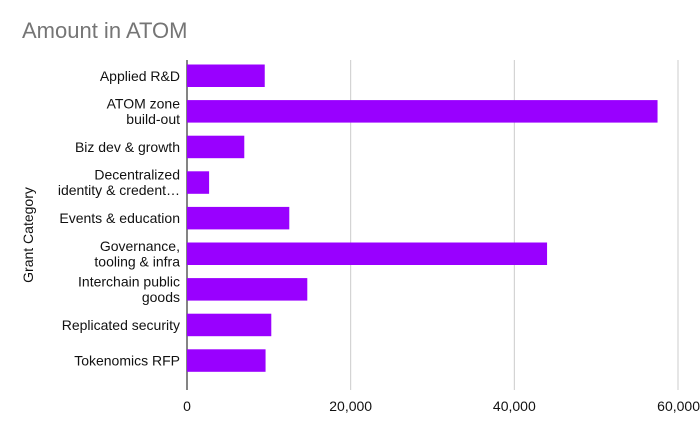  Describe the element at coordinates (137, 175) in the screenshot. I see `category-label-line: Decentralized` at that location.